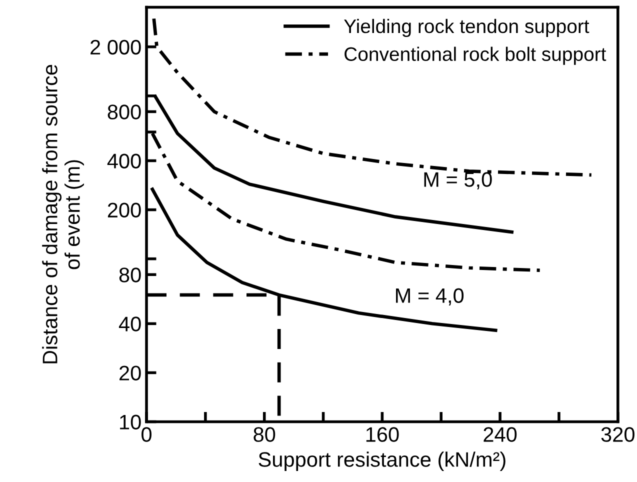  I want to click on y-tick-label: 10, so click(130, 422).